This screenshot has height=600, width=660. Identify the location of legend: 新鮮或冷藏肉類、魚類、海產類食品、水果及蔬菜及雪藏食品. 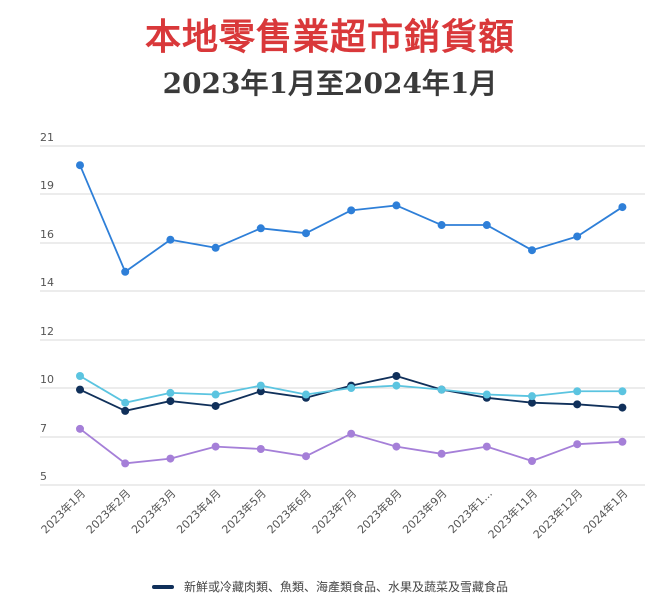
(330, 586).